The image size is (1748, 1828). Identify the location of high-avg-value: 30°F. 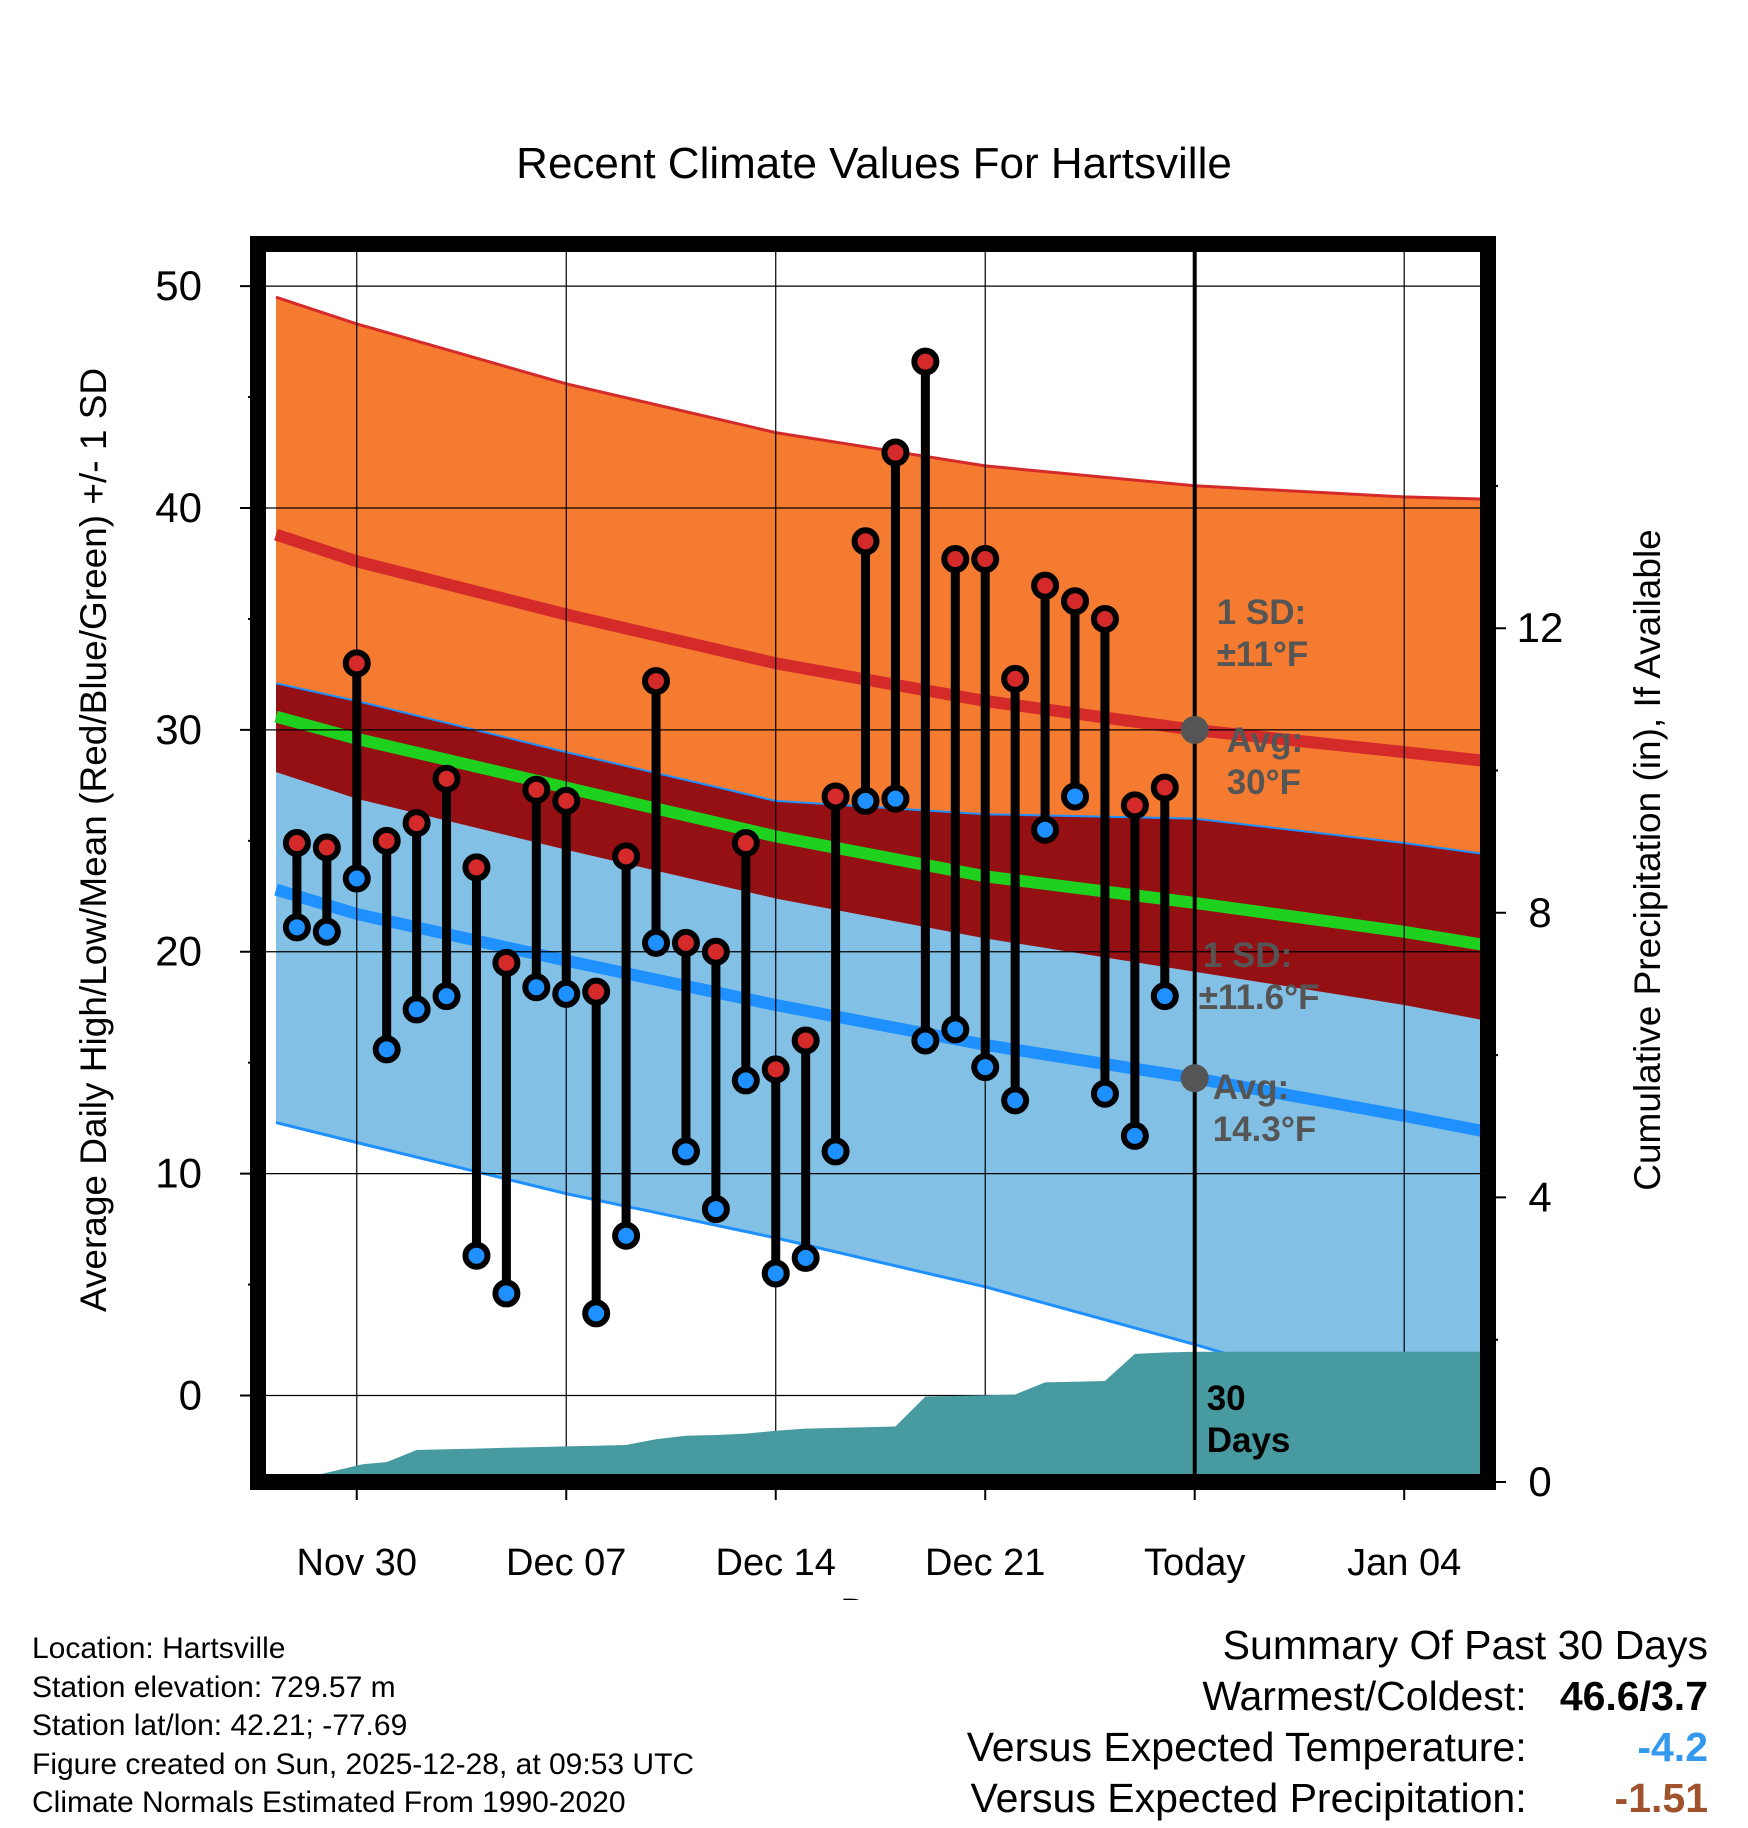
(1264, 782).